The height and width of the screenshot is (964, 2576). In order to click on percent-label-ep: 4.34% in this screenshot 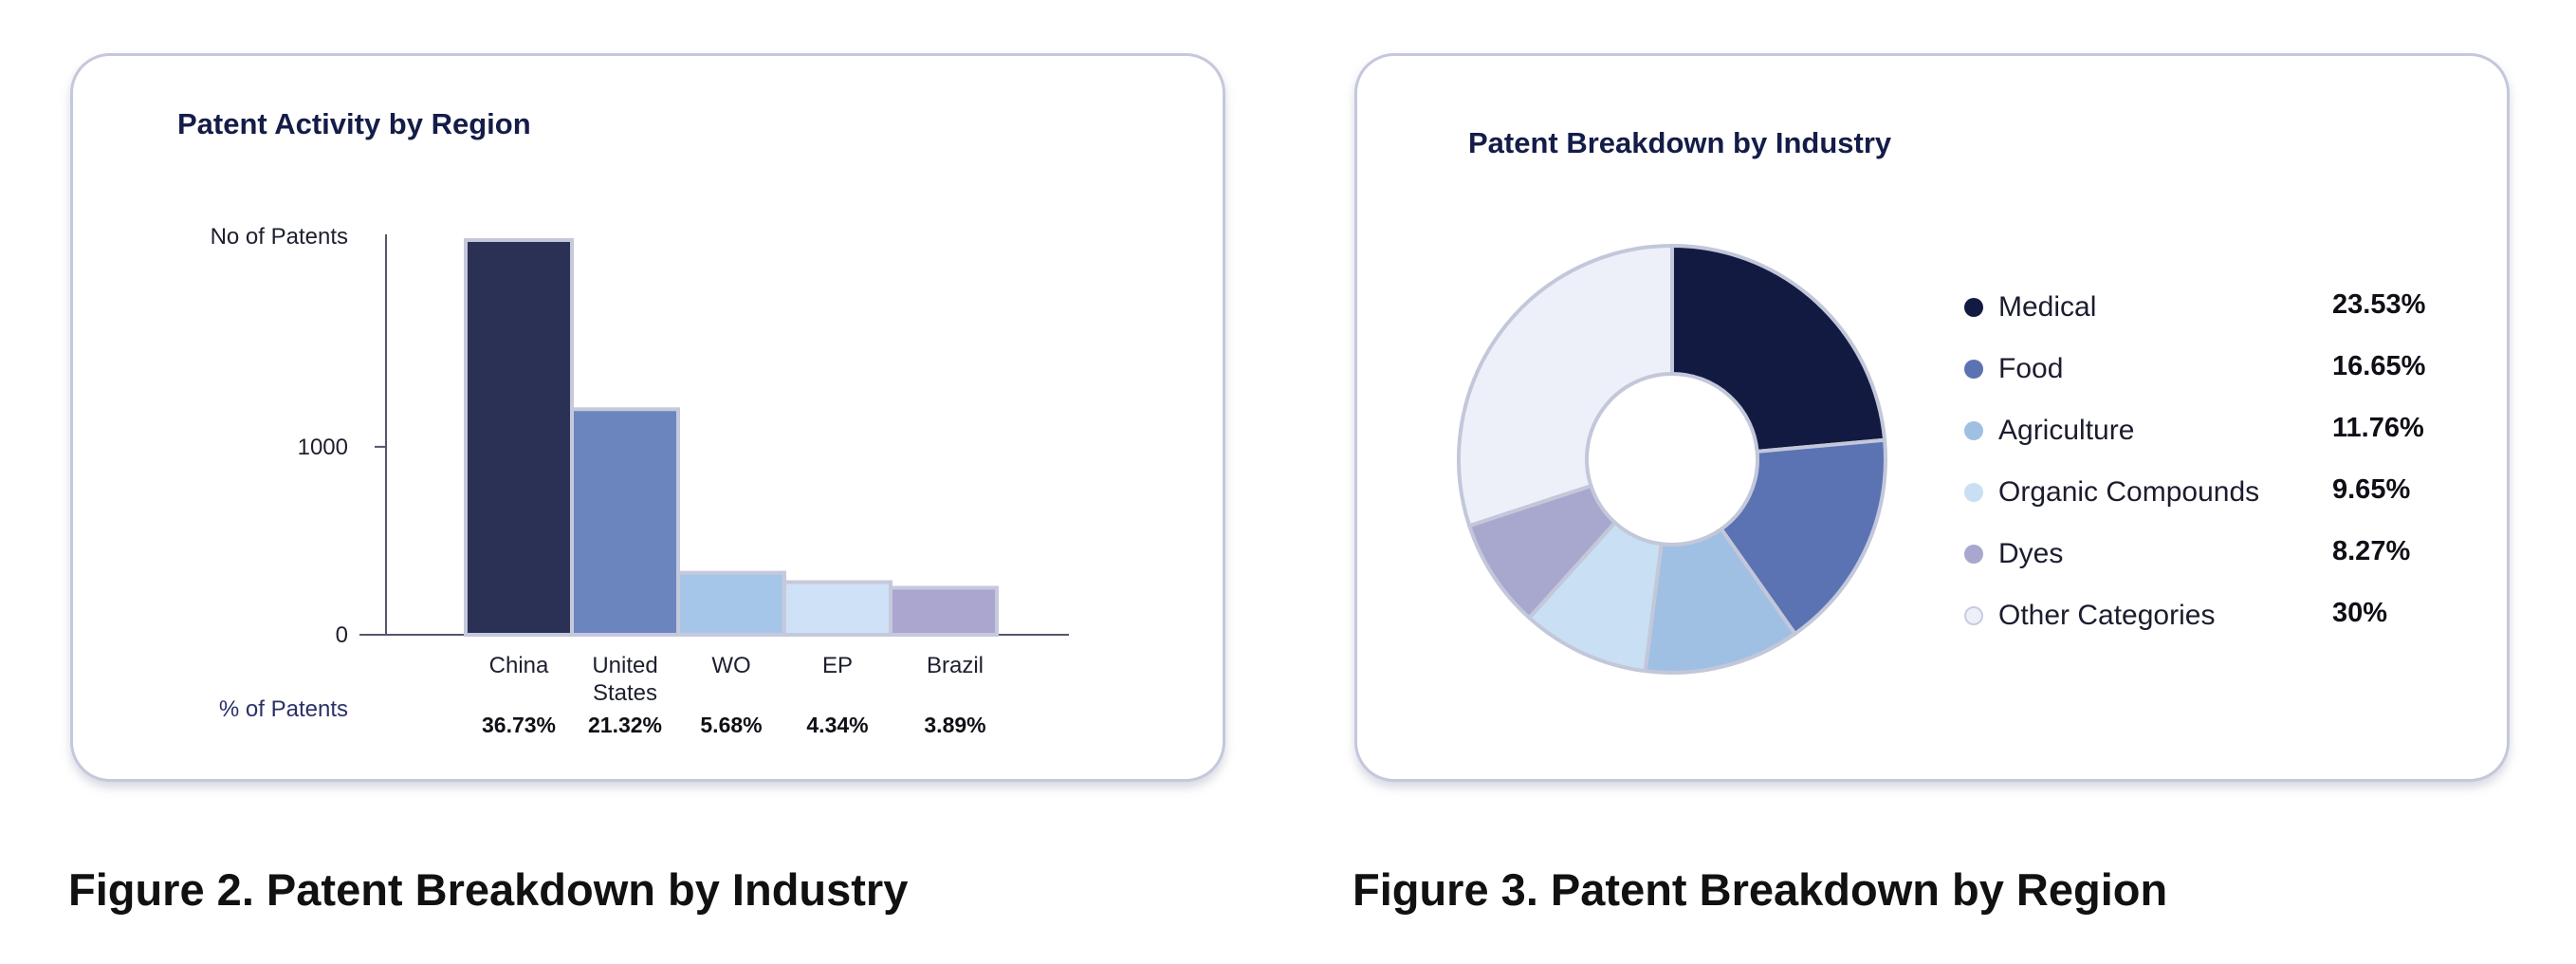, I will do `click(837, 725)`.